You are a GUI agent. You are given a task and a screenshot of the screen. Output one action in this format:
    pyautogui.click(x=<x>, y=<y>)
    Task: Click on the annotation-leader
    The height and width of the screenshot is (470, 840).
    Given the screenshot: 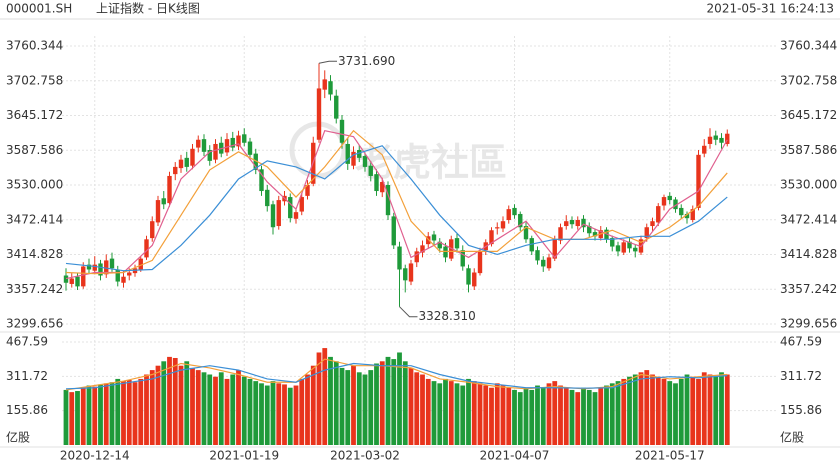 What is the action you would take?
    pyautogui.click(x=408, y=312)
    